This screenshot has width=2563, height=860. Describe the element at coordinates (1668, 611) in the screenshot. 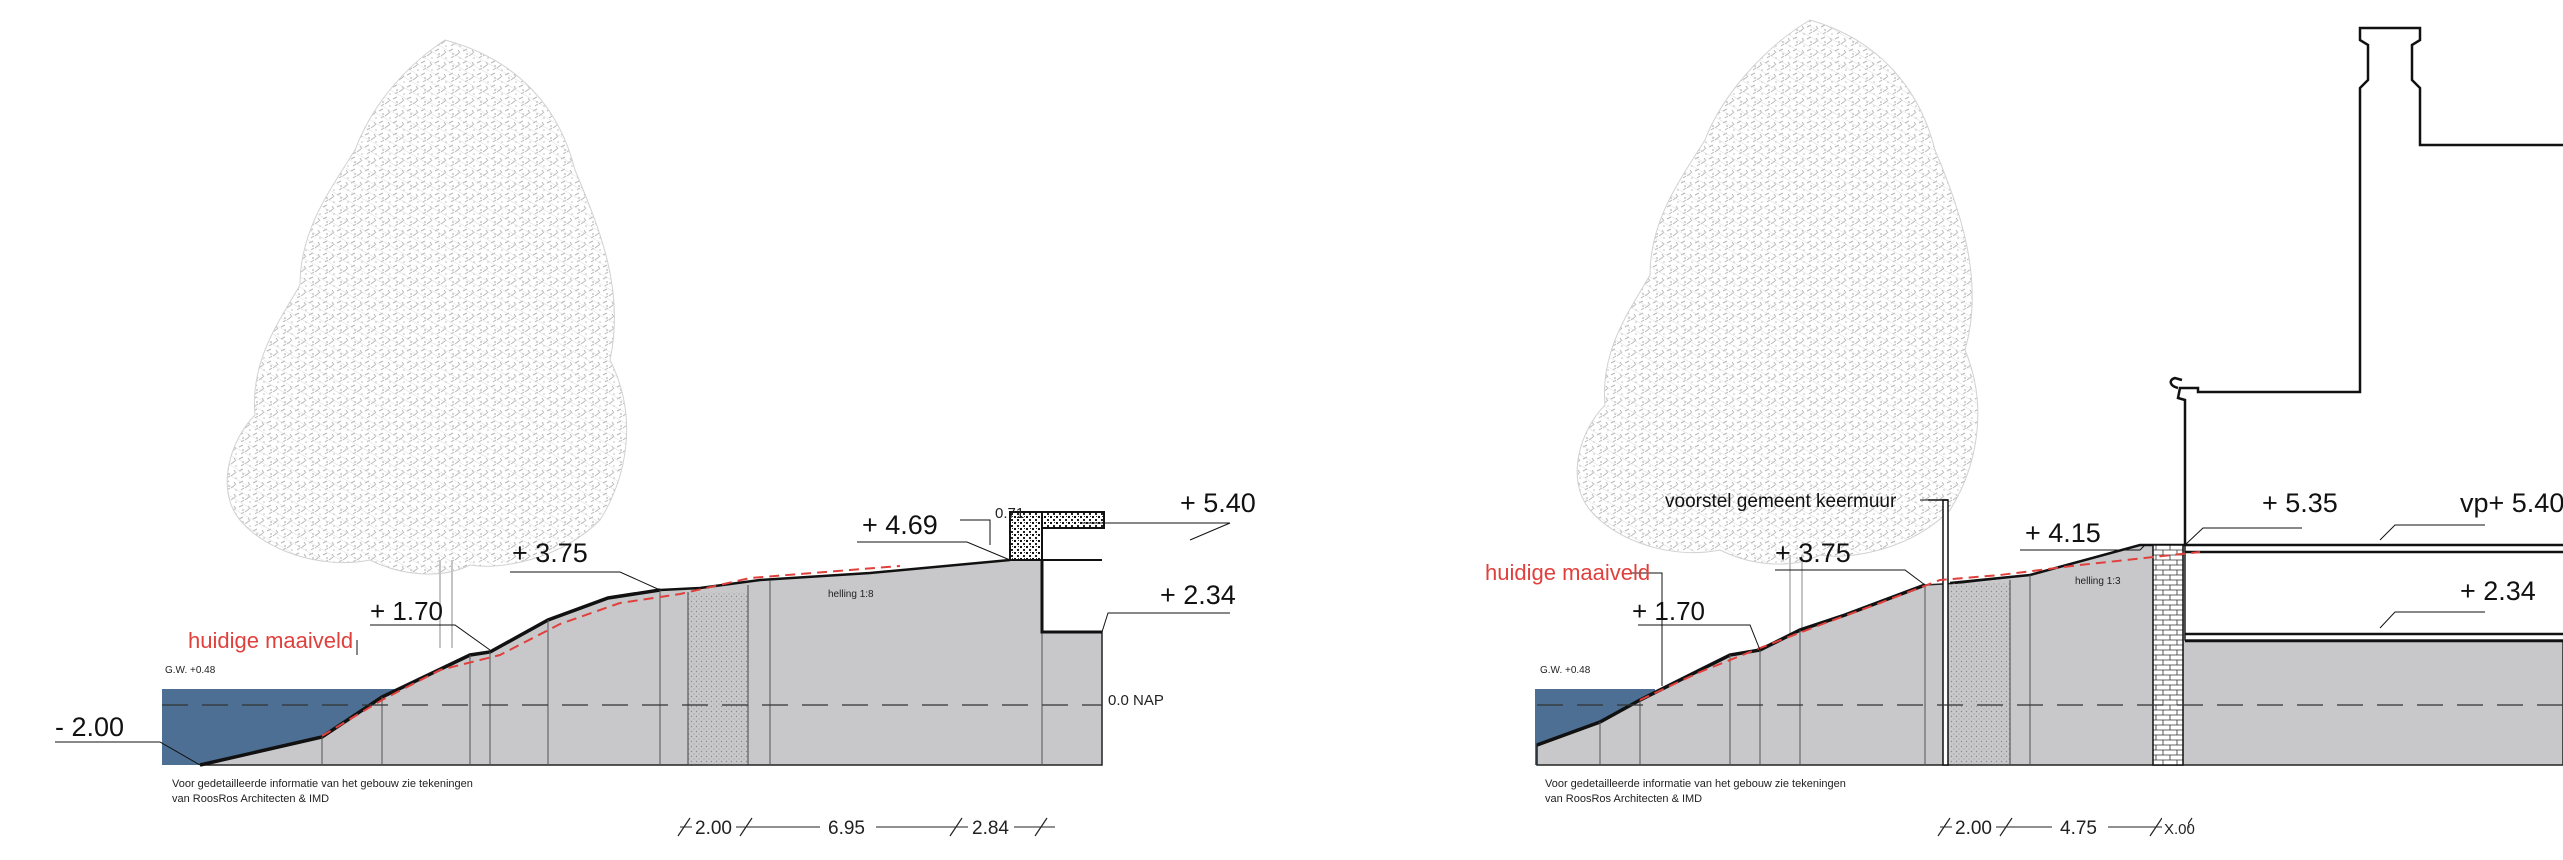

I see `level-berm-right: + 1.70` at that location.